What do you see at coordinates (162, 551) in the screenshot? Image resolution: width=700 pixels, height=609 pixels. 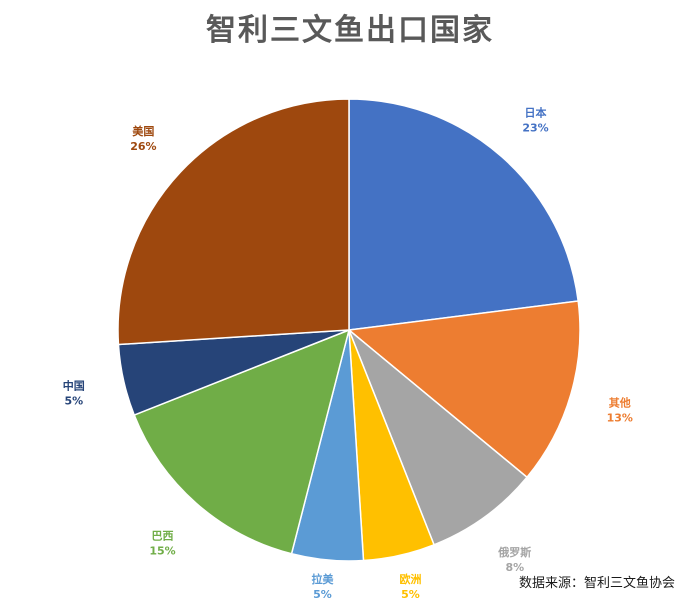 I see `slice-label-percent-5: 15%` at bounding box center [162, 551].